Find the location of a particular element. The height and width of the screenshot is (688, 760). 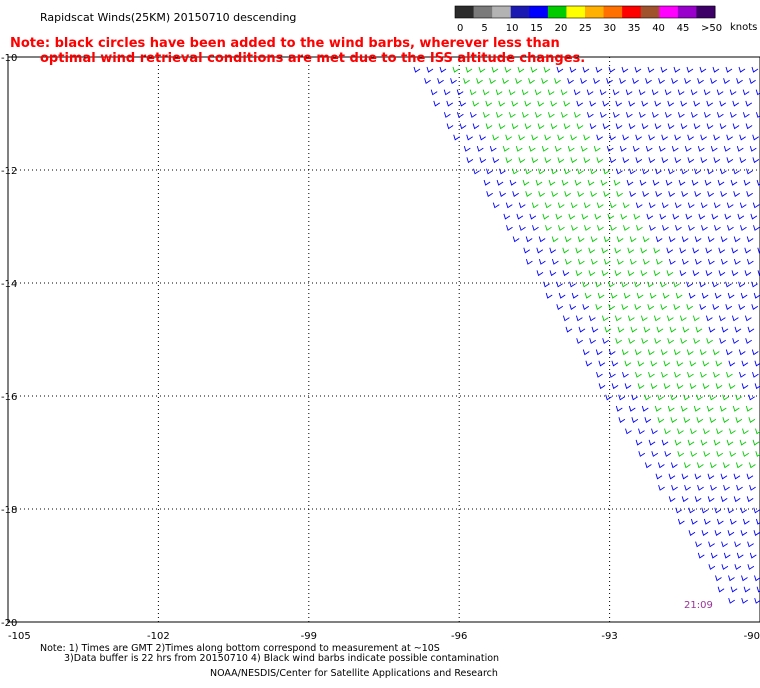

latitude-tick-label: -20 is located at coordinates (9, 623).